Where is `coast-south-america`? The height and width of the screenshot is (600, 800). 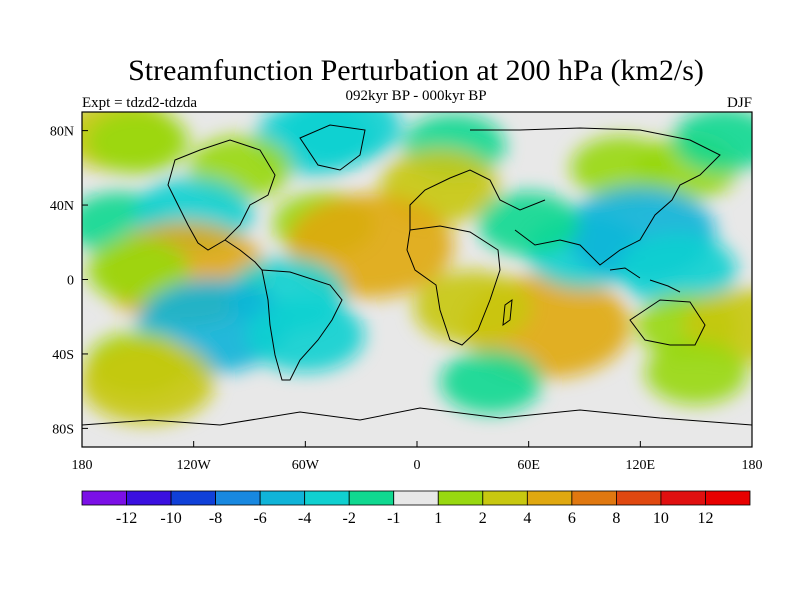 coast-south-america is located at coordinates (302, 325).